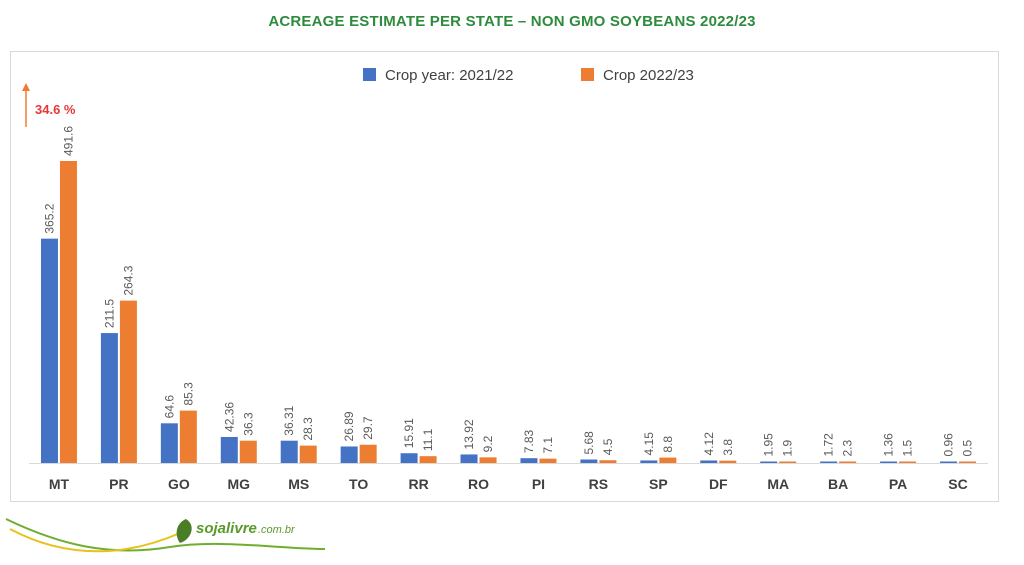 The height and width of the screenshot is (565, 1024). What do you see at coordinates (529, 460) in the screenshot?
I see `bar-pi-series1` at bounding box center [529, 460].